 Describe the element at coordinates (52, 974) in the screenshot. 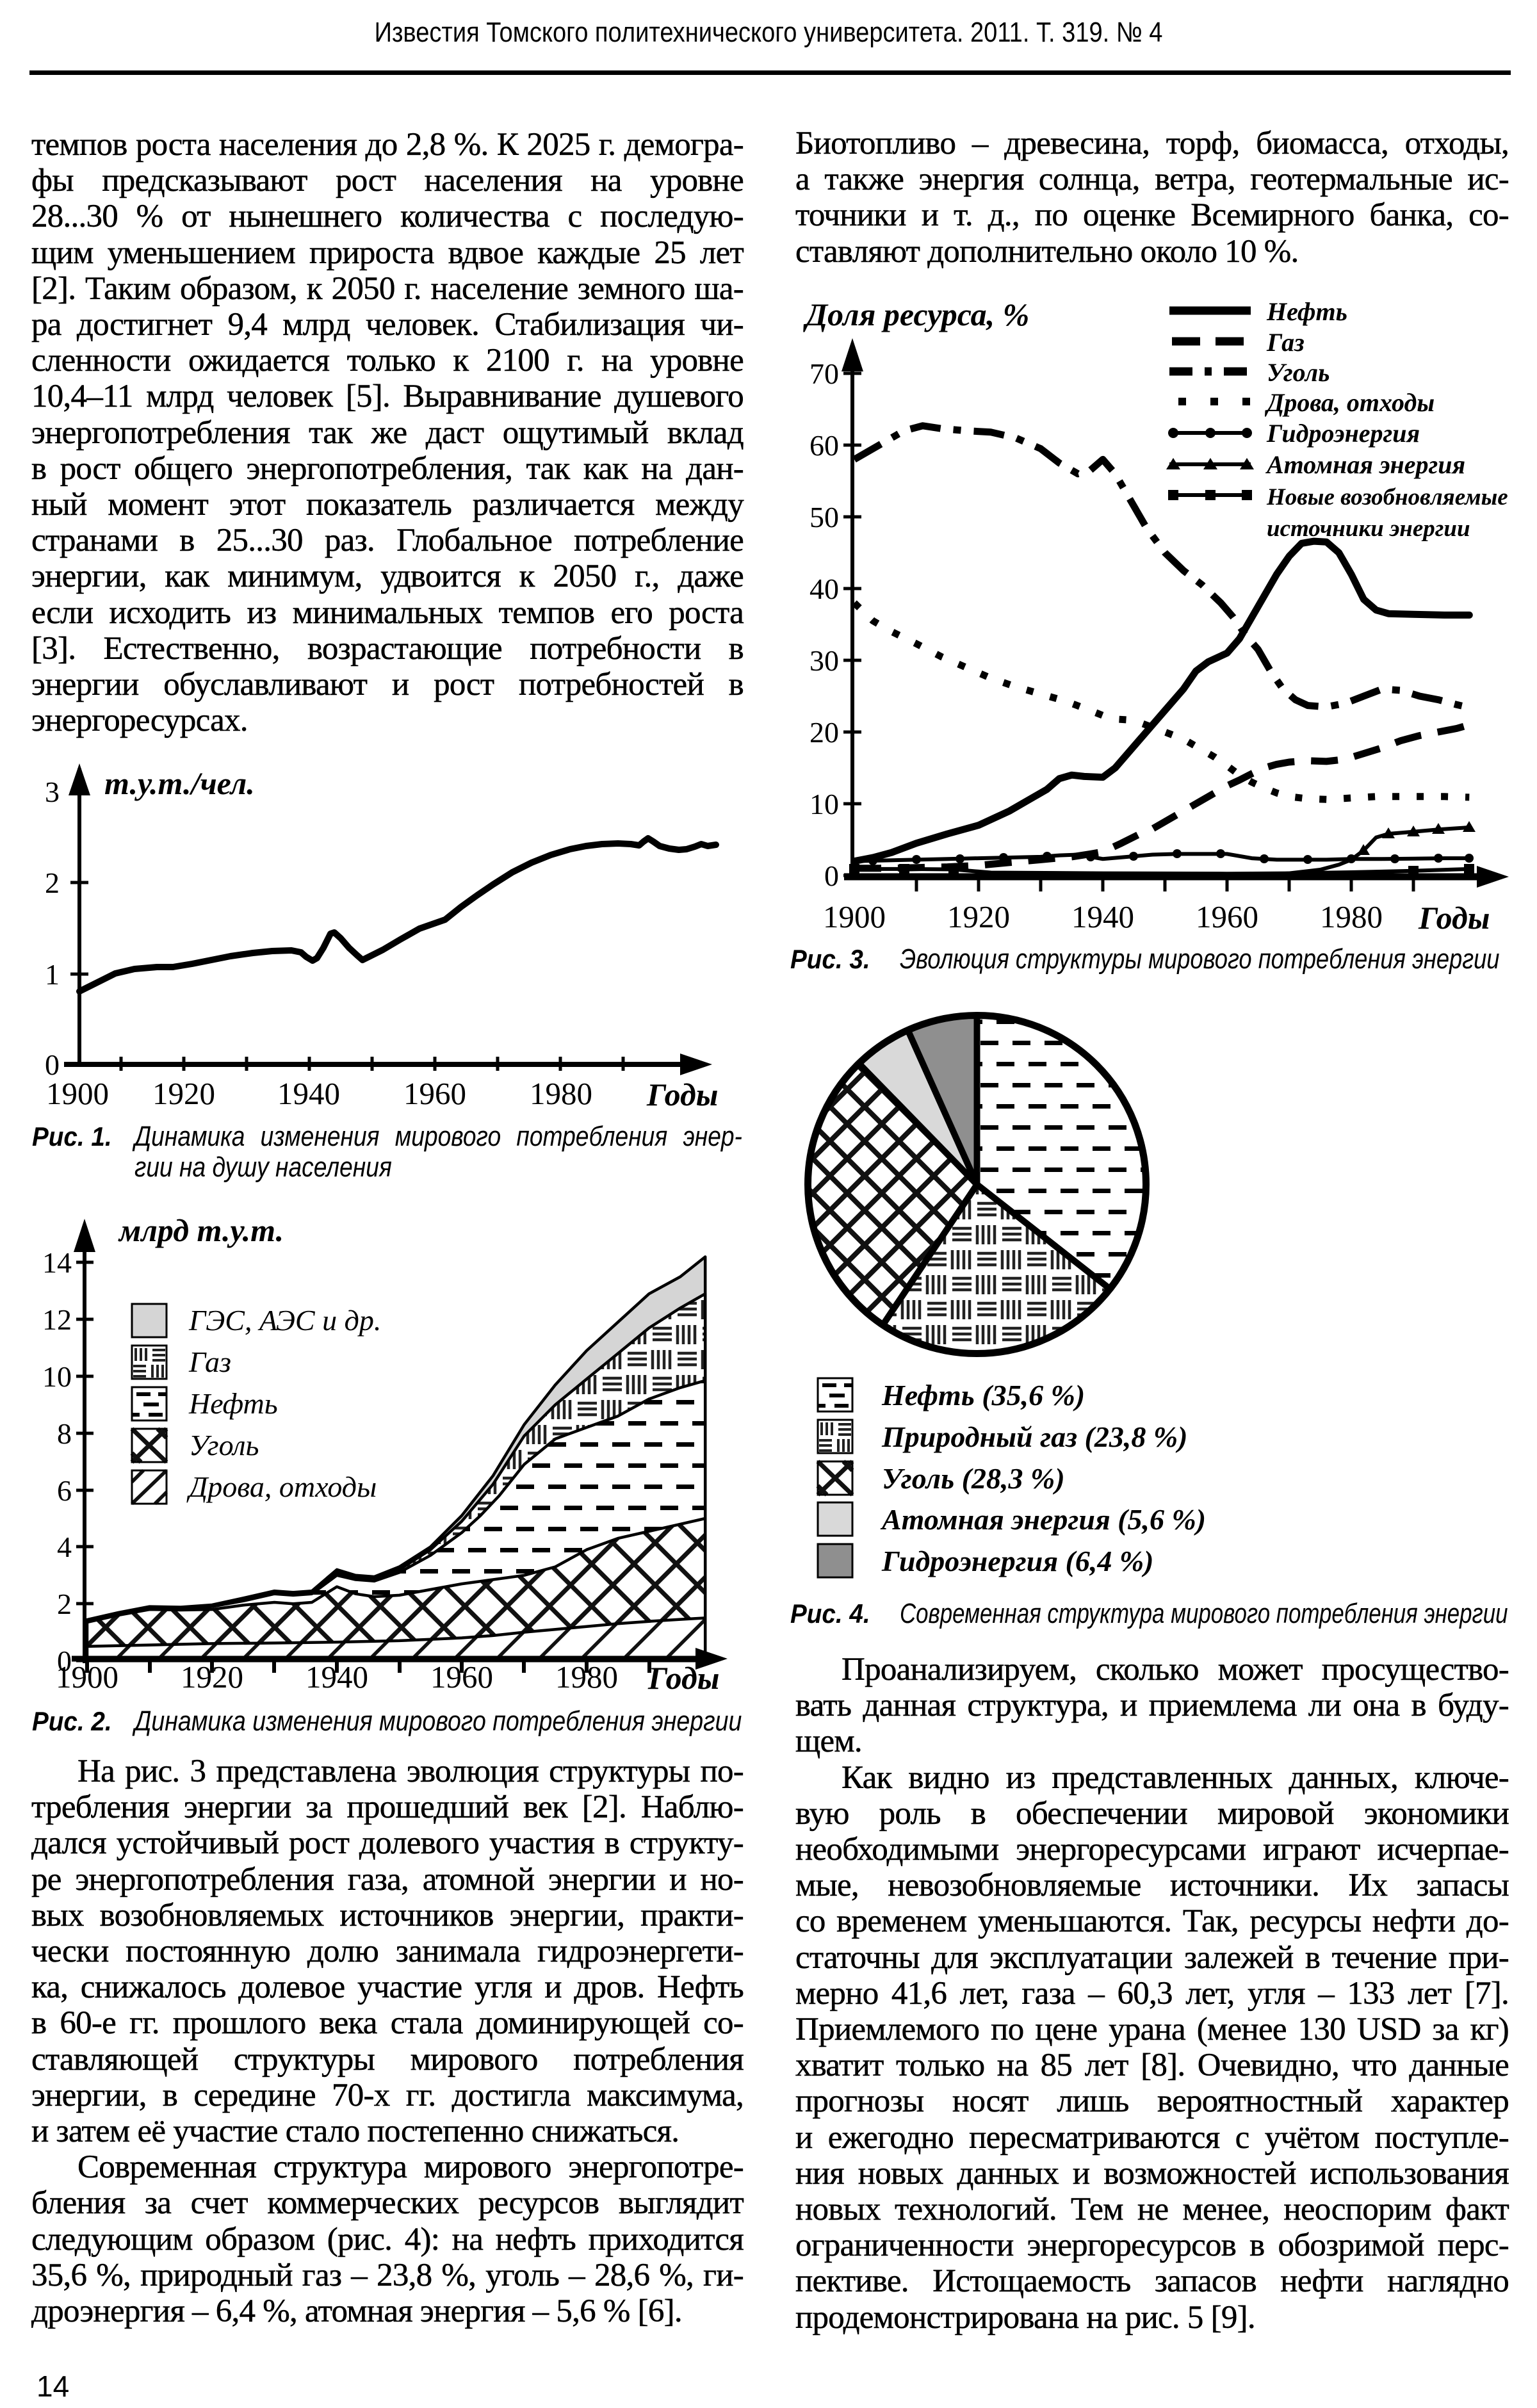

I see `svg-text: 1` at that location.